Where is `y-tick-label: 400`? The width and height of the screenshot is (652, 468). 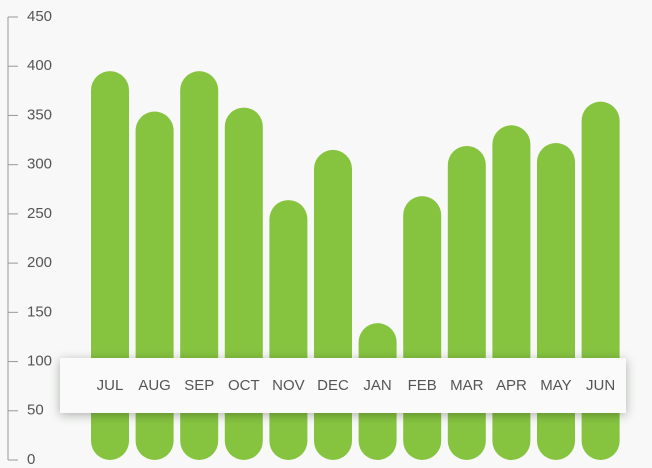 y-tick-label: 400 is located at coordinates (39, 65).